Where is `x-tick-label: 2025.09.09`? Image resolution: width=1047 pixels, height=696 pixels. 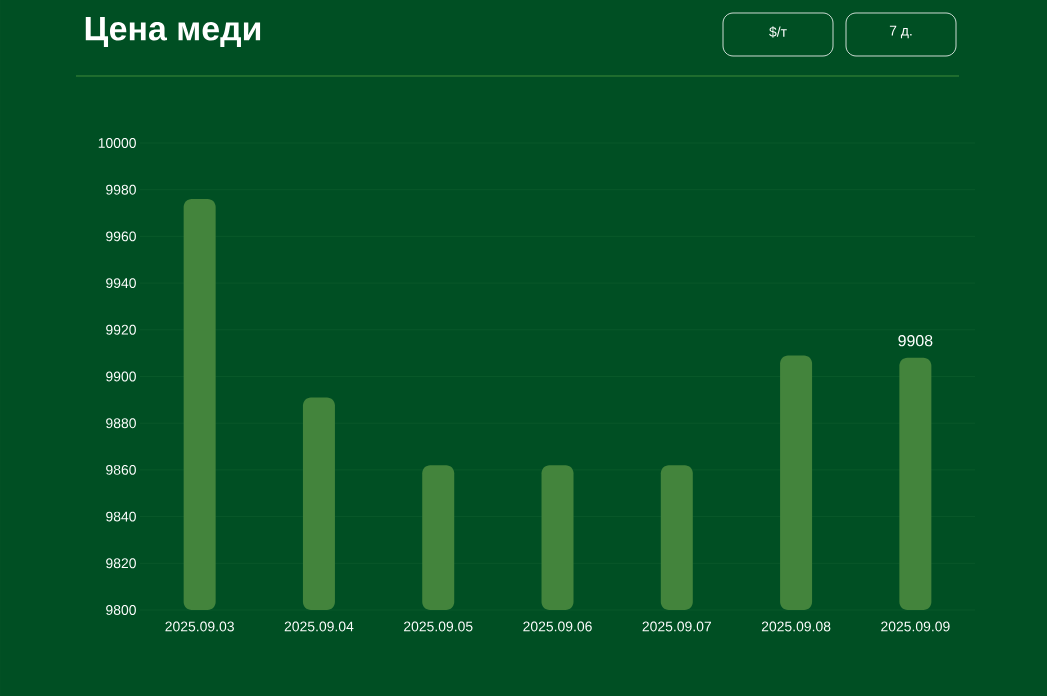
x-tick-label: 2025.09.09 is located at coordinates (915, 626).